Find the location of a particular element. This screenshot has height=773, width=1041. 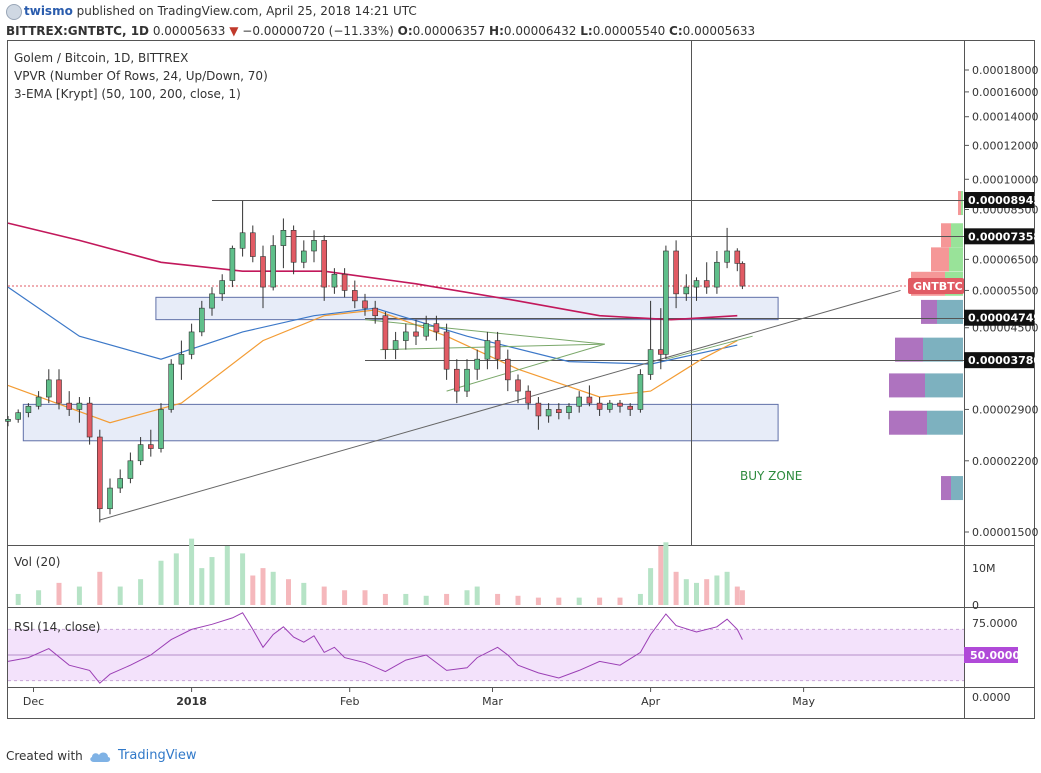

author-name: twismo is located at coordinates (48, 11).